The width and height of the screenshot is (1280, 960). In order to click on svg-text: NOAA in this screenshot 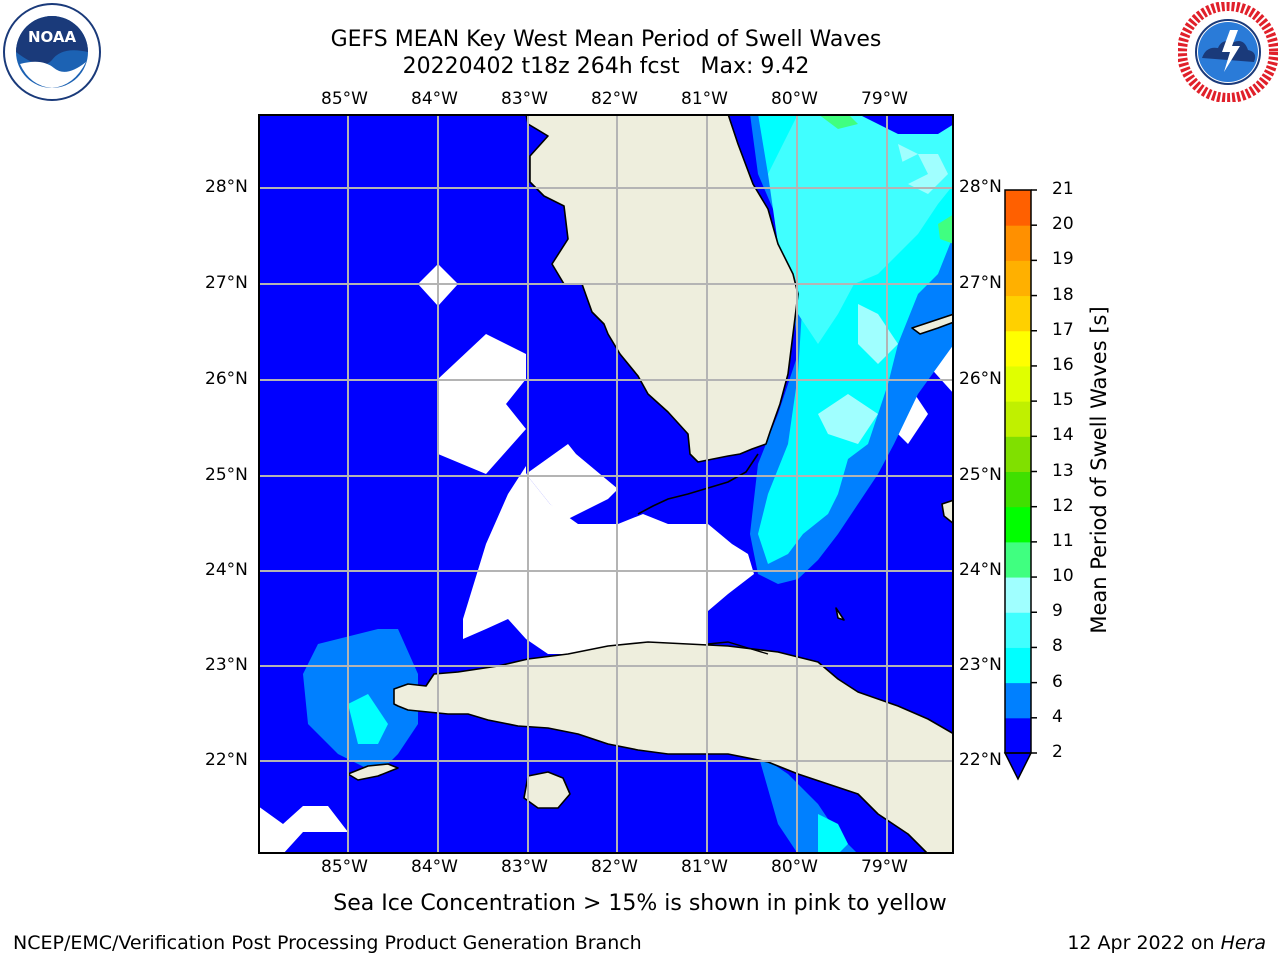, I will do `click(52, 37)`.